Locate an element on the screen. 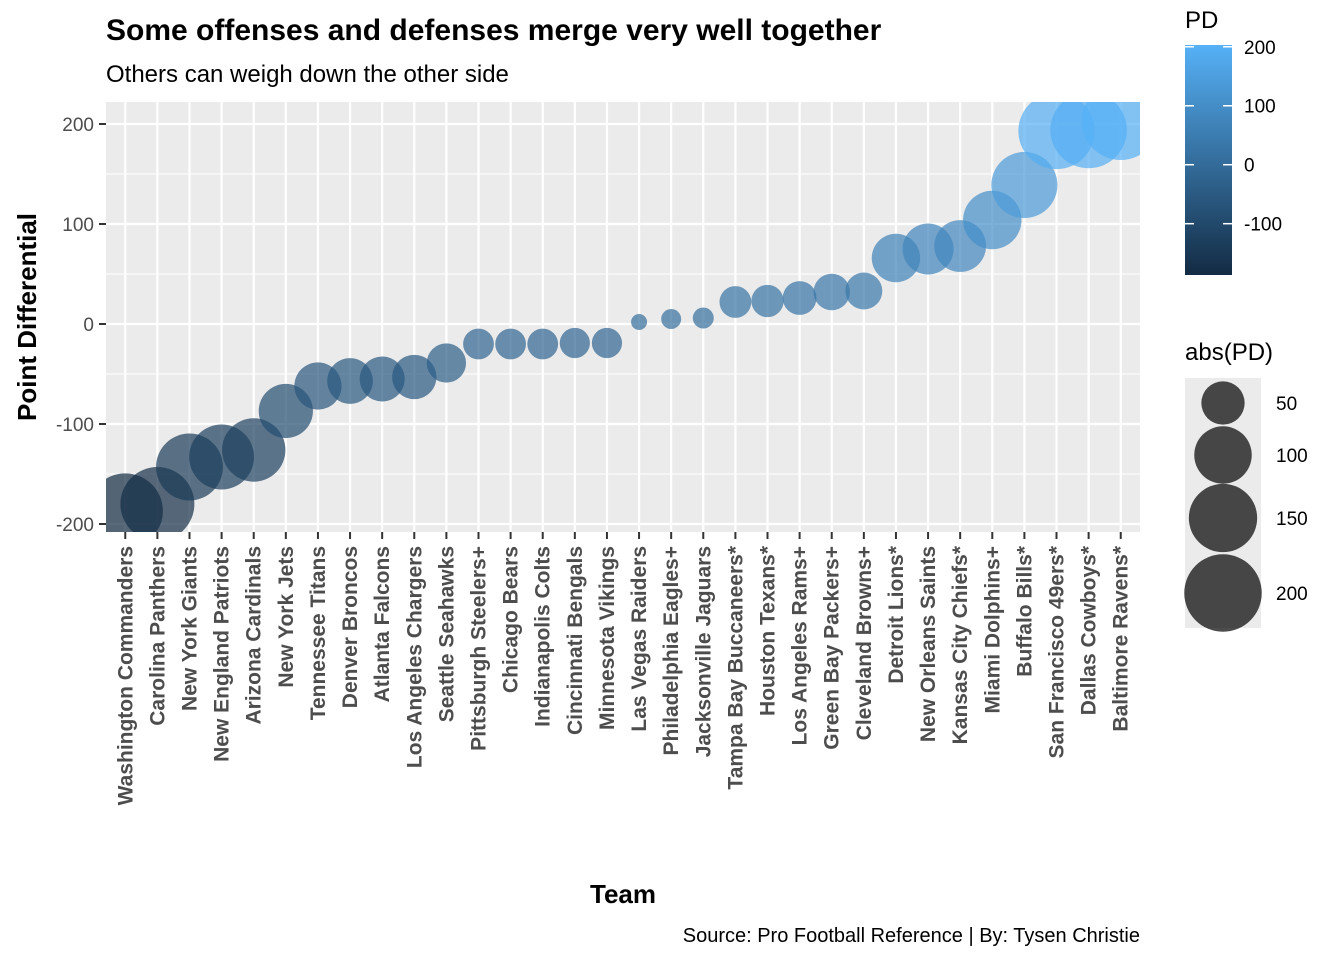  x-tick-label: Pittsburgh Steelers+ is located at coordinates (478, 648).